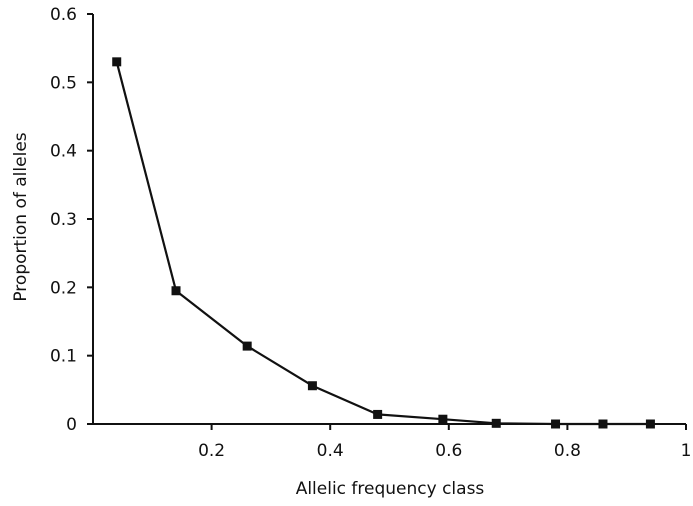 The image size is (693, 506). What do you see at coordinates (390, 489) in the screenshot?
I see `x-axis-title: Allelic frequency class` at bounding box center [390, 489].